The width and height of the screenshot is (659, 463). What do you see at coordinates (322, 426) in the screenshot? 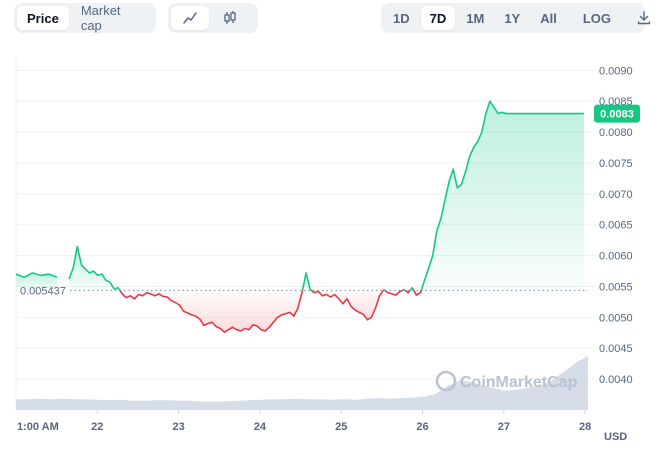
I see `x-axis: 1:00 AM 22 23 24 25 26 27 28 USD` at bounding box center [322, 426].